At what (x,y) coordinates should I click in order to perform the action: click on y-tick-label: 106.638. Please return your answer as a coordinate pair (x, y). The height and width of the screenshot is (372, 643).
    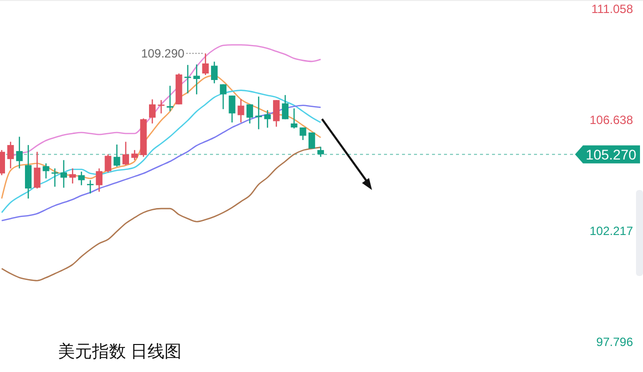
    Looking at the image, I should click on (612, 120).